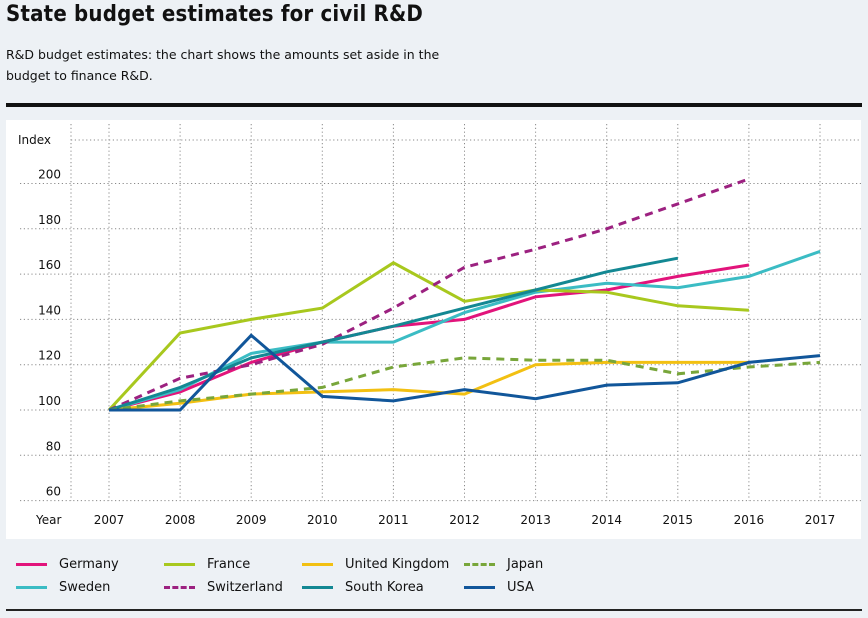 This screenshot has width=868, height=618. I want to click on legend-label: United Kingdom, so click(397, 564).